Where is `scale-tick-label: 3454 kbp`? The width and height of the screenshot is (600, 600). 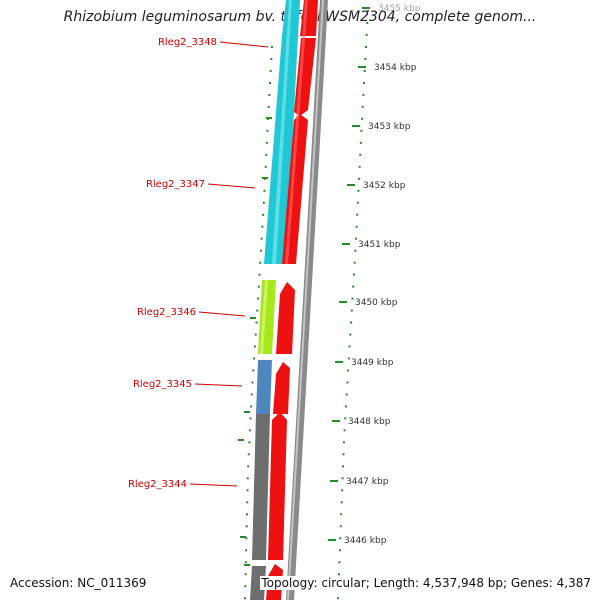
scale-tick-label: 3454 kbp is located at coordinates (395, 68).